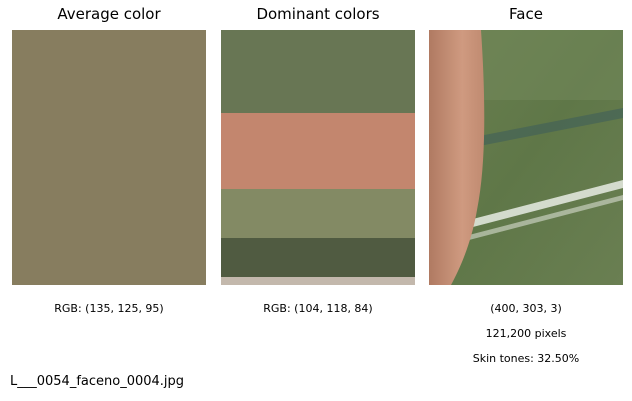 This screenshot has width=632, height=401. What do you see at coordinates (318, 14) in the screenshot?
I see `dominant-colors-title: Dominant colors` at bounding box center [318, 14].